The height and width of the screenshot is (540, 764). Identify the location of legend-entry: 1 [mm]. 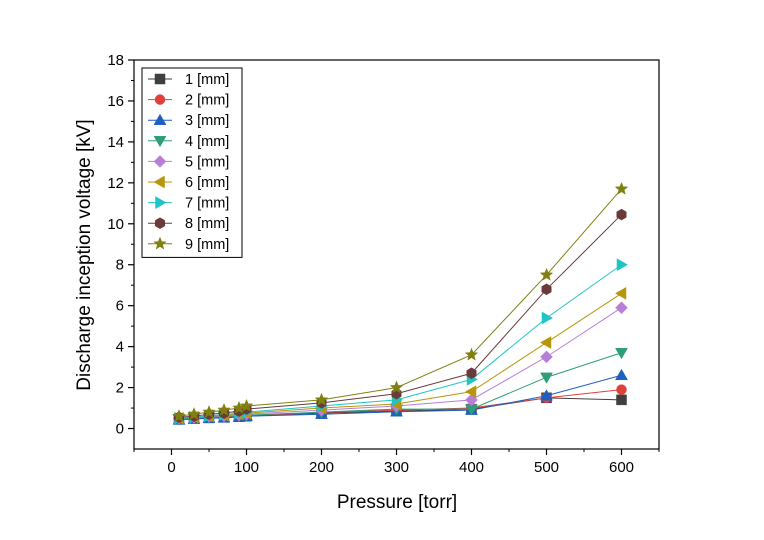
(188, 80).